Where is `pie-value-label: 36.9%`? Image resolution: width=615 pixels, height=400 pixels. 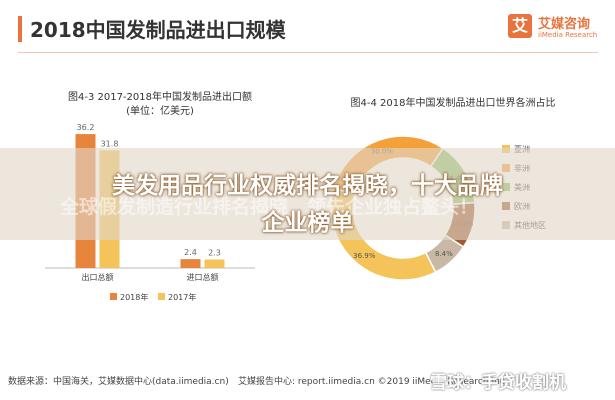 pie-value-label: 36.9% is located at coordinates (364, 256).